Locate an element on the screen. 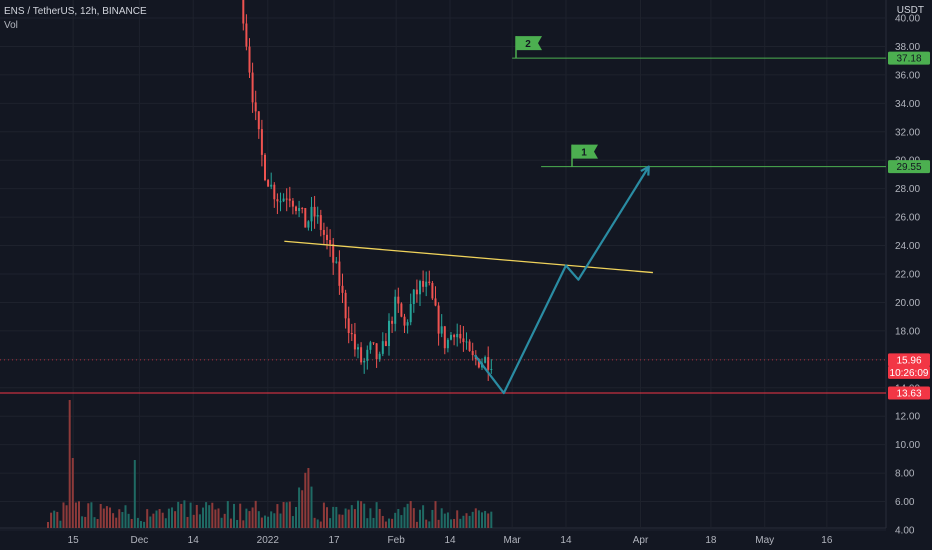  volume-bars is located at coordinates (270, 464).